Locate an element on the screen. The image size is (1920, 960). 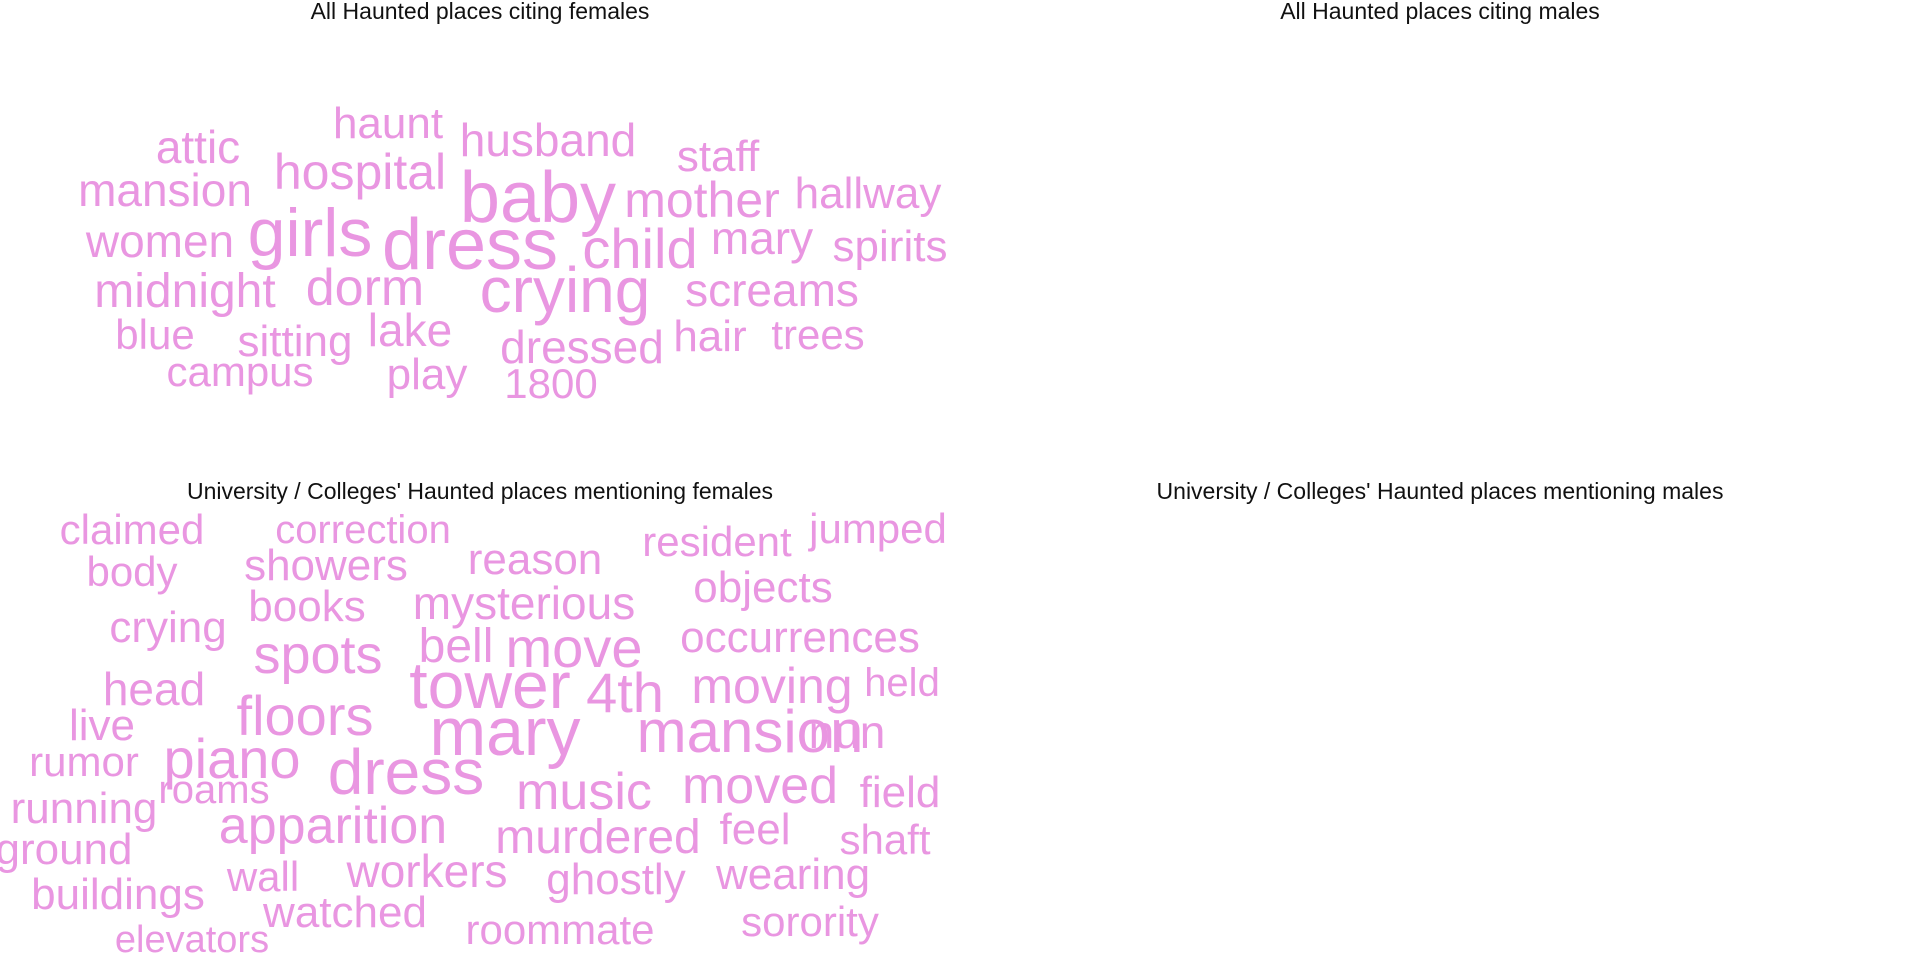
word-feel: feel is located at coordinates (755, 829).